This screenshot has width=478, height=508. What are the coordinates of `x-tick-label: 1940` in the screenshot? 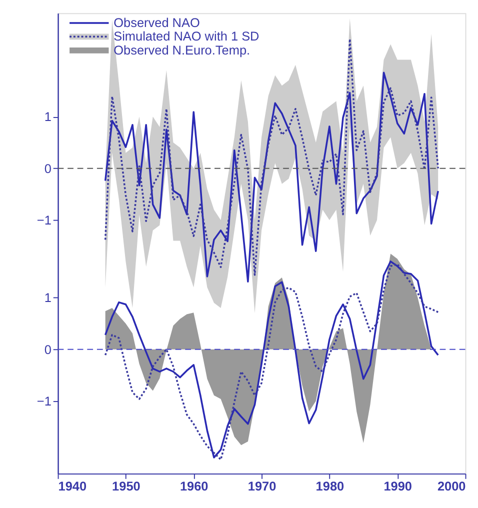 It's located at (72, 486).